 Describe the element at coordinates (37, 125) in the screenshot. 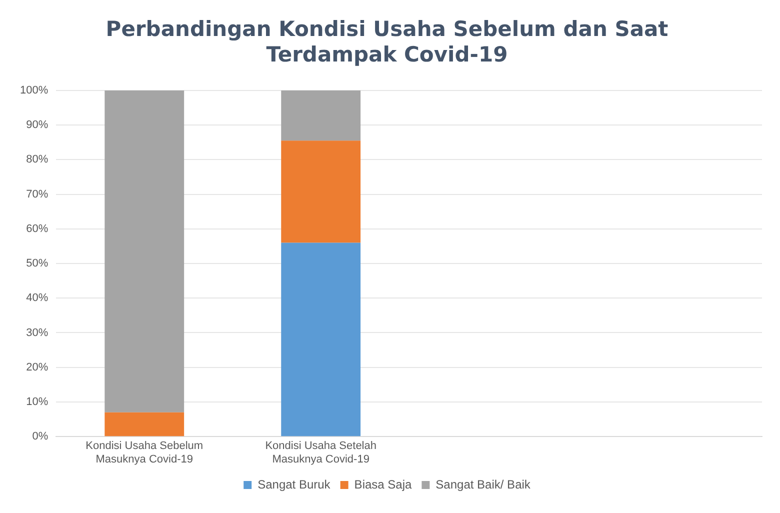

I see `y-tick-label: 90%` at that location.